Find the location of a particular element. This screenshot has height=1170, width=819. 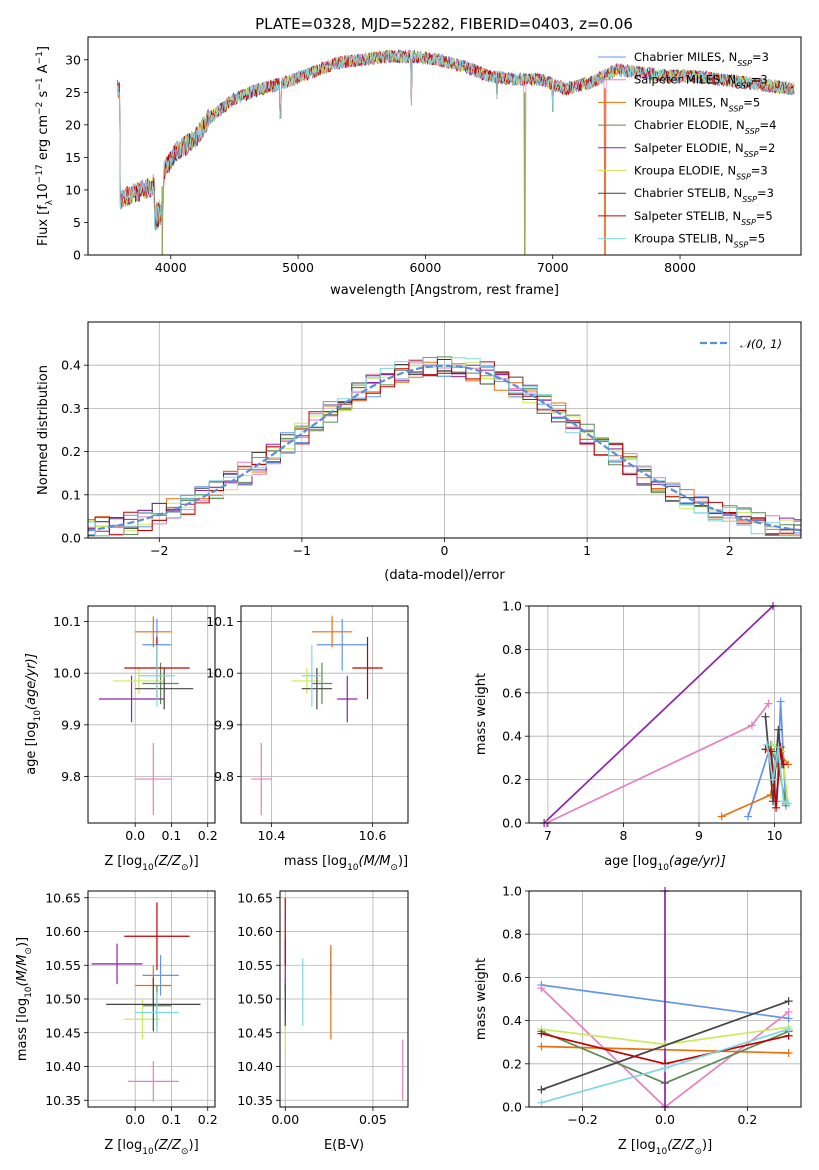

x-axis-label: E(B-V) is located at coordinates (344, 1145).